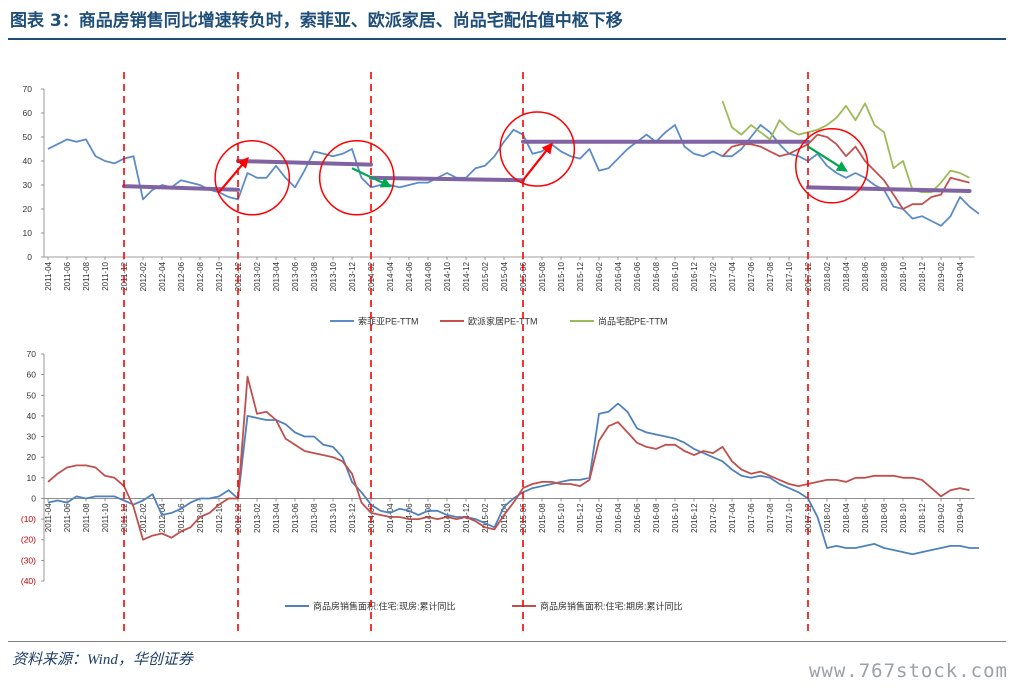  I want to click on sofia-pe-line, so click(513, 175).